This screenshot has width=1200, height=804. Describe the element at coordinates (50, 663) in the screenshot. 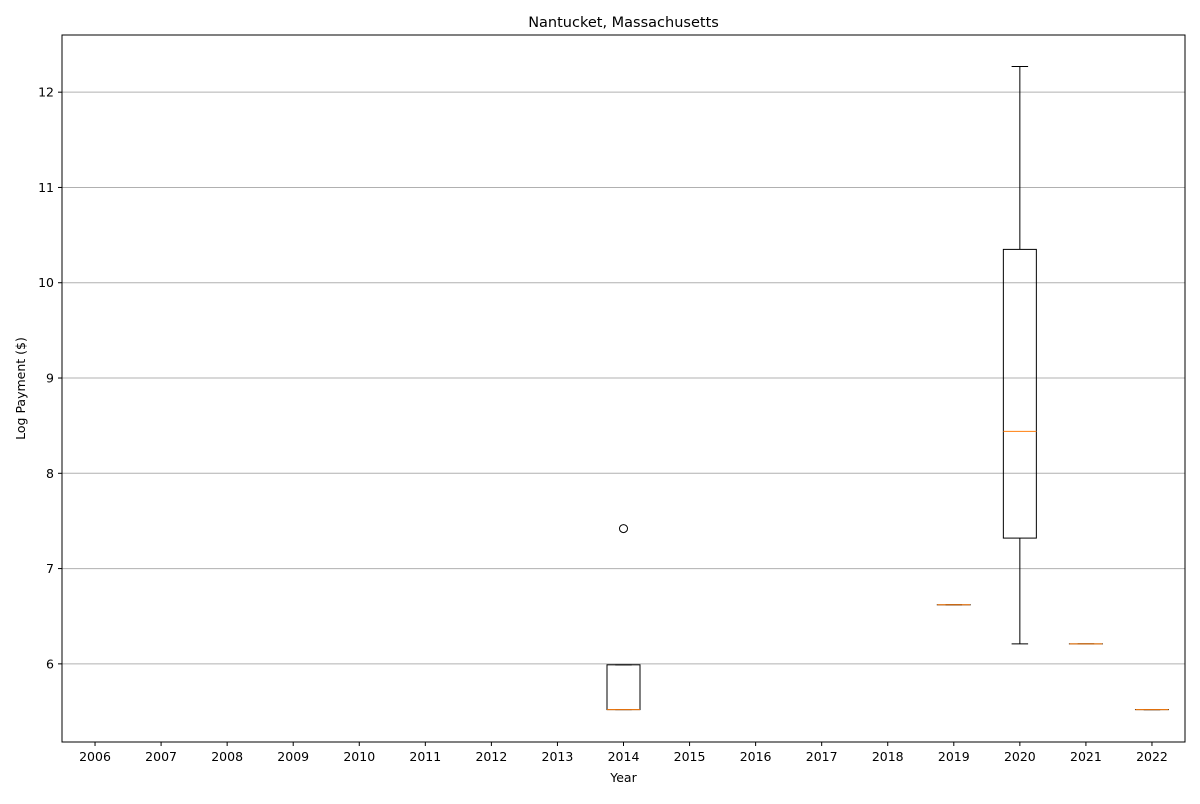

I see `y-tick-label: 6` at that location.